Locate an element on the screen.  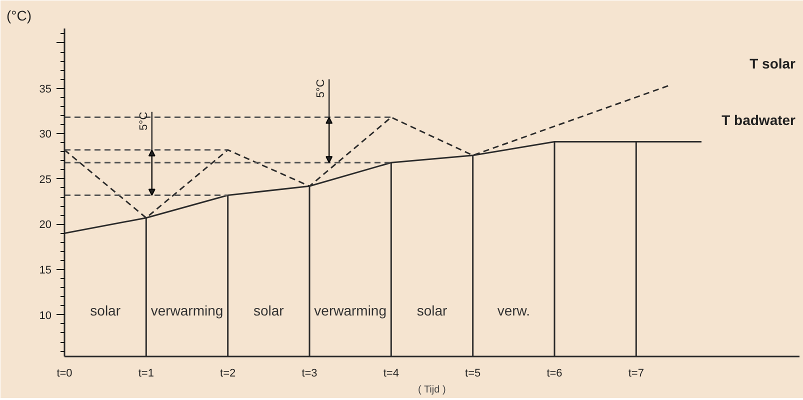
annotation: verw. is located at coordinates (513, 310).